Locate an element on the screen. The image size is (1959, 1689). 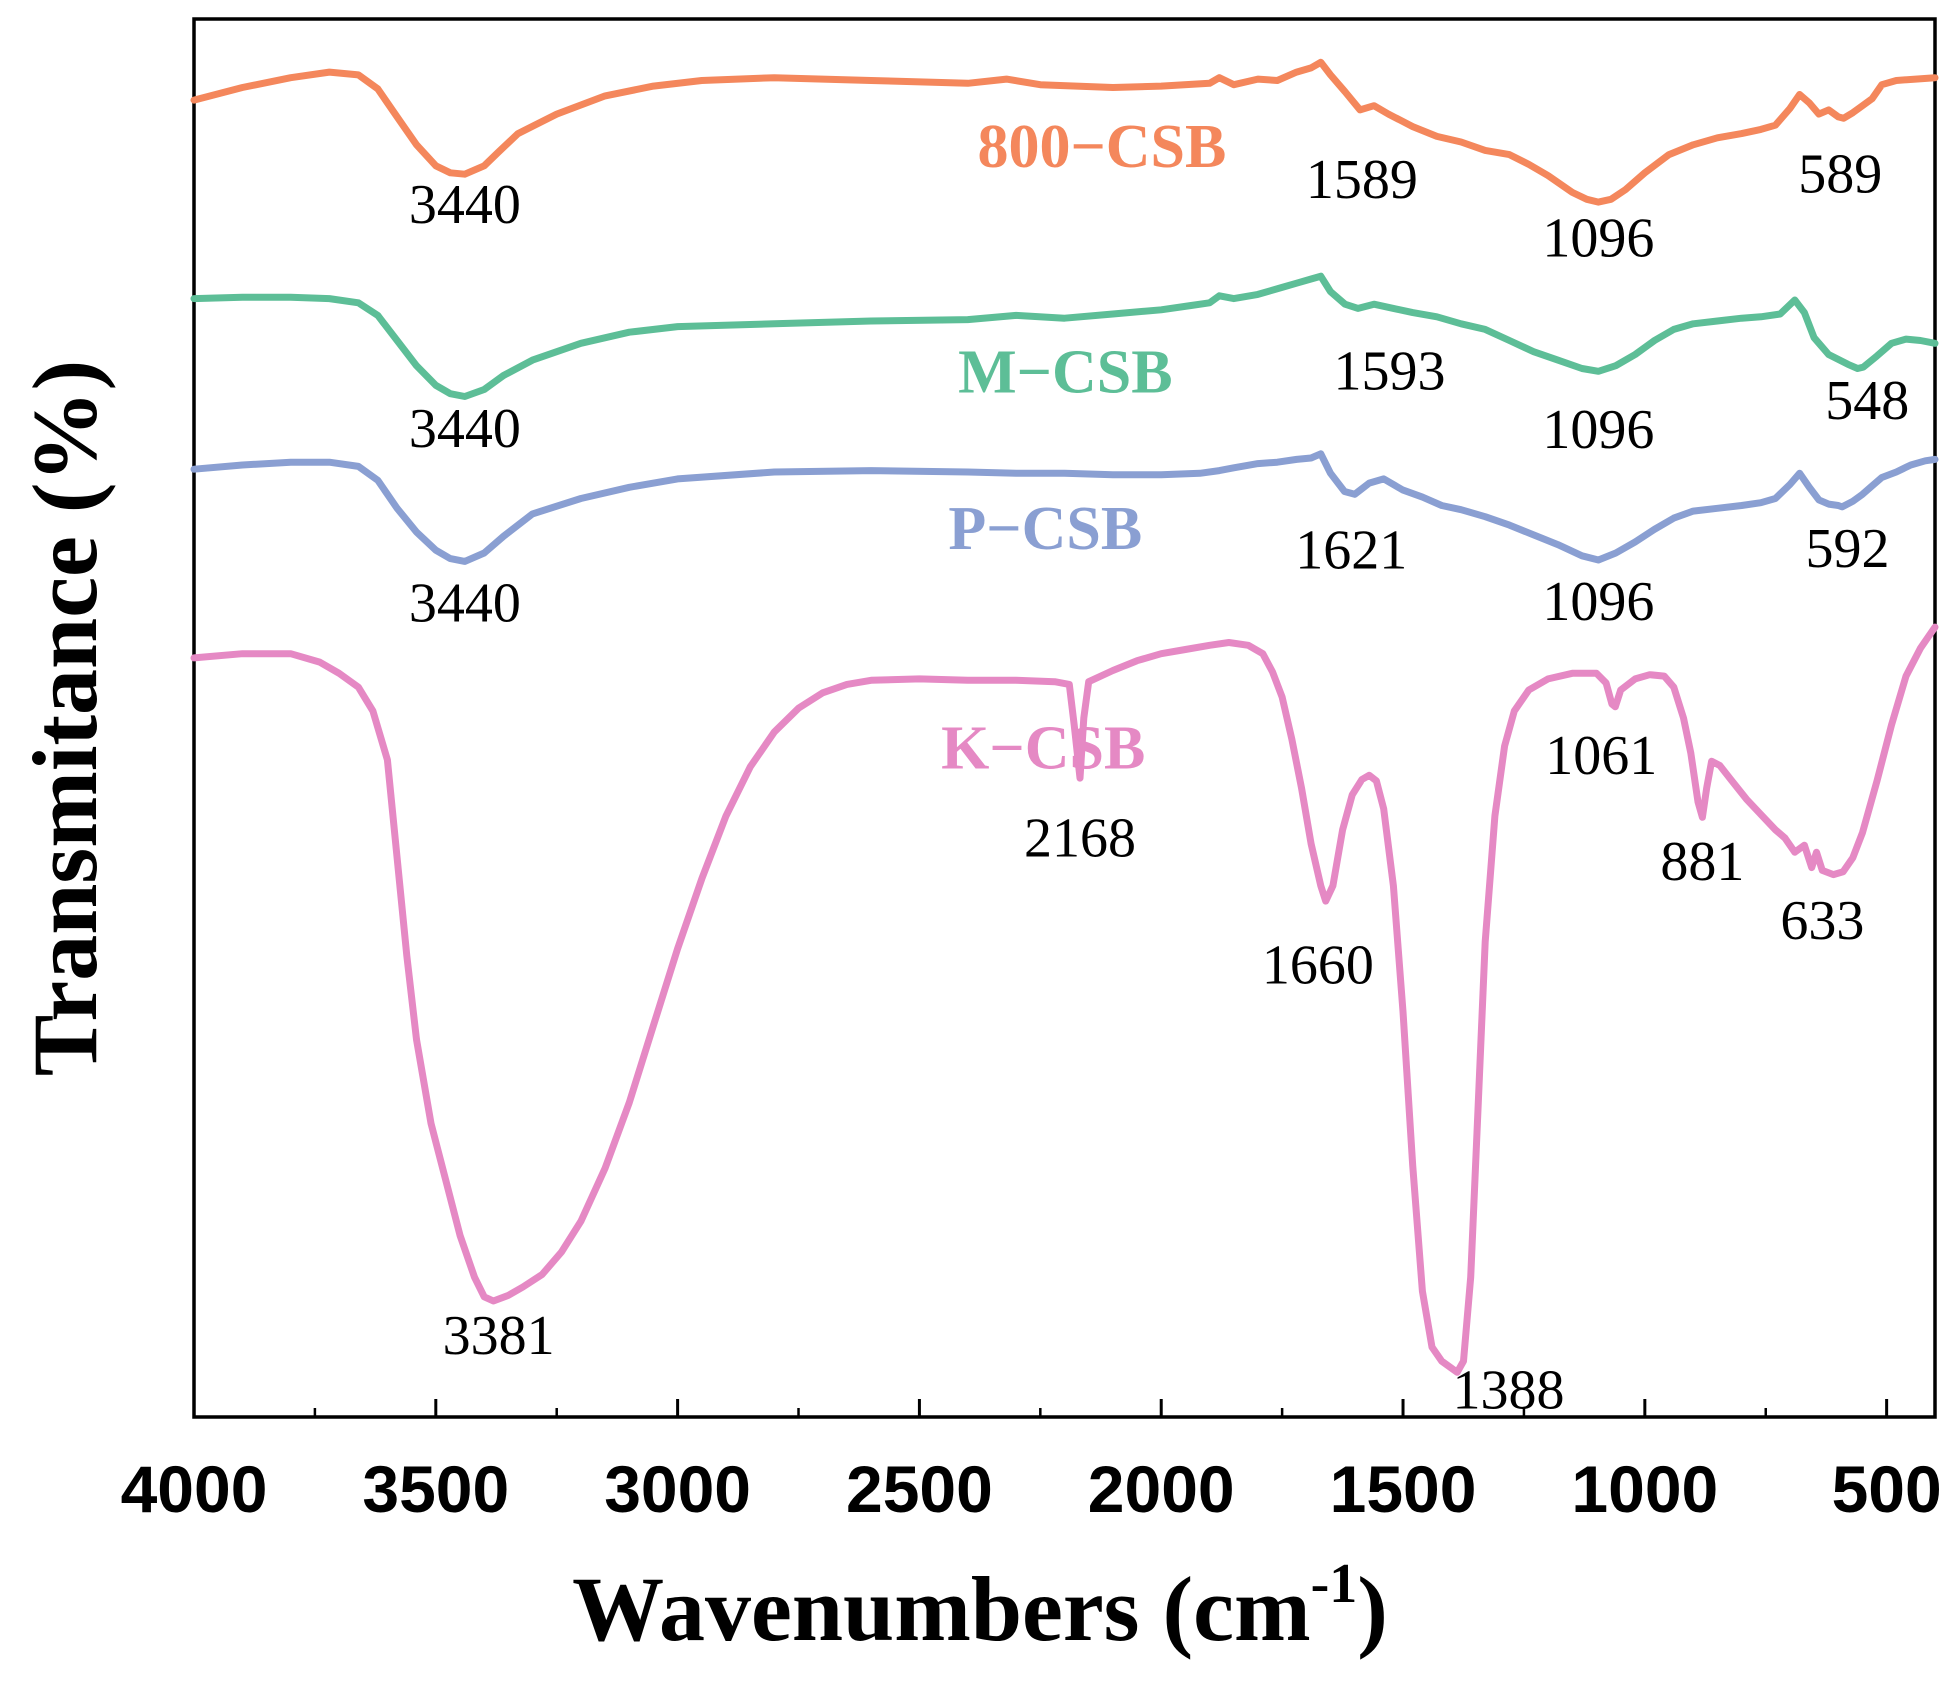
series-label-800-csb: 800−CSB is located at coordinates (1101, 147).